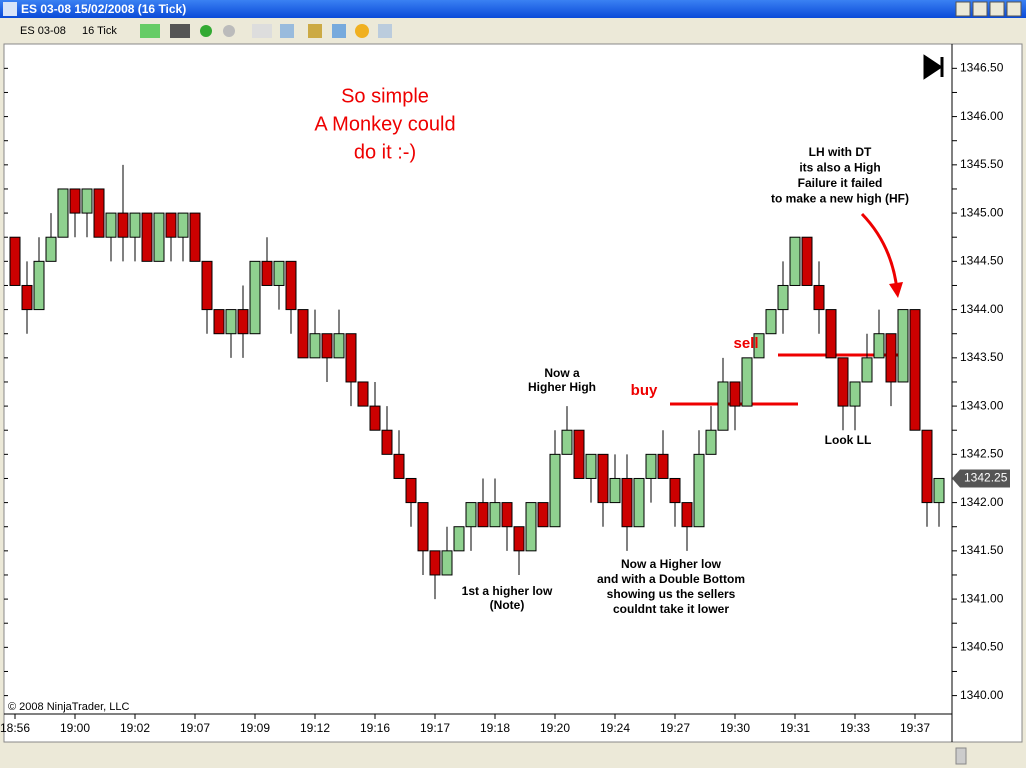  What do you see at coordinates (513, 9) in the screenshot?
I see `title-bar` at bounding box center [513, 9].